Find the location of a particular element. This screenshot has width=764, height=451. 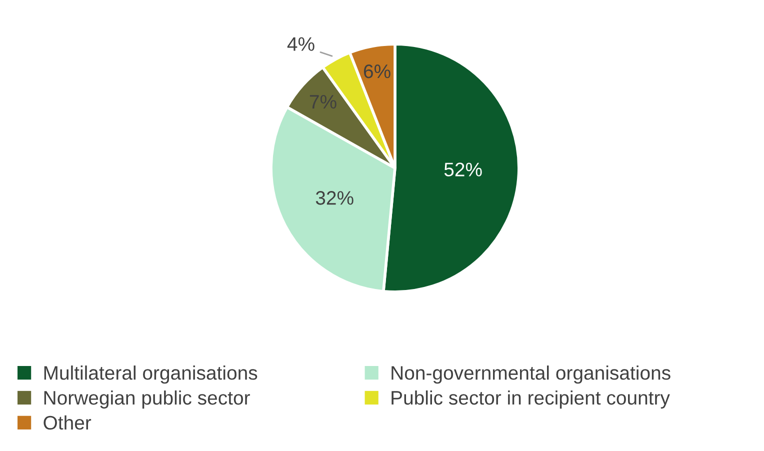

legend-label: Non-governmental organisations is located at coordinates (531, 375).